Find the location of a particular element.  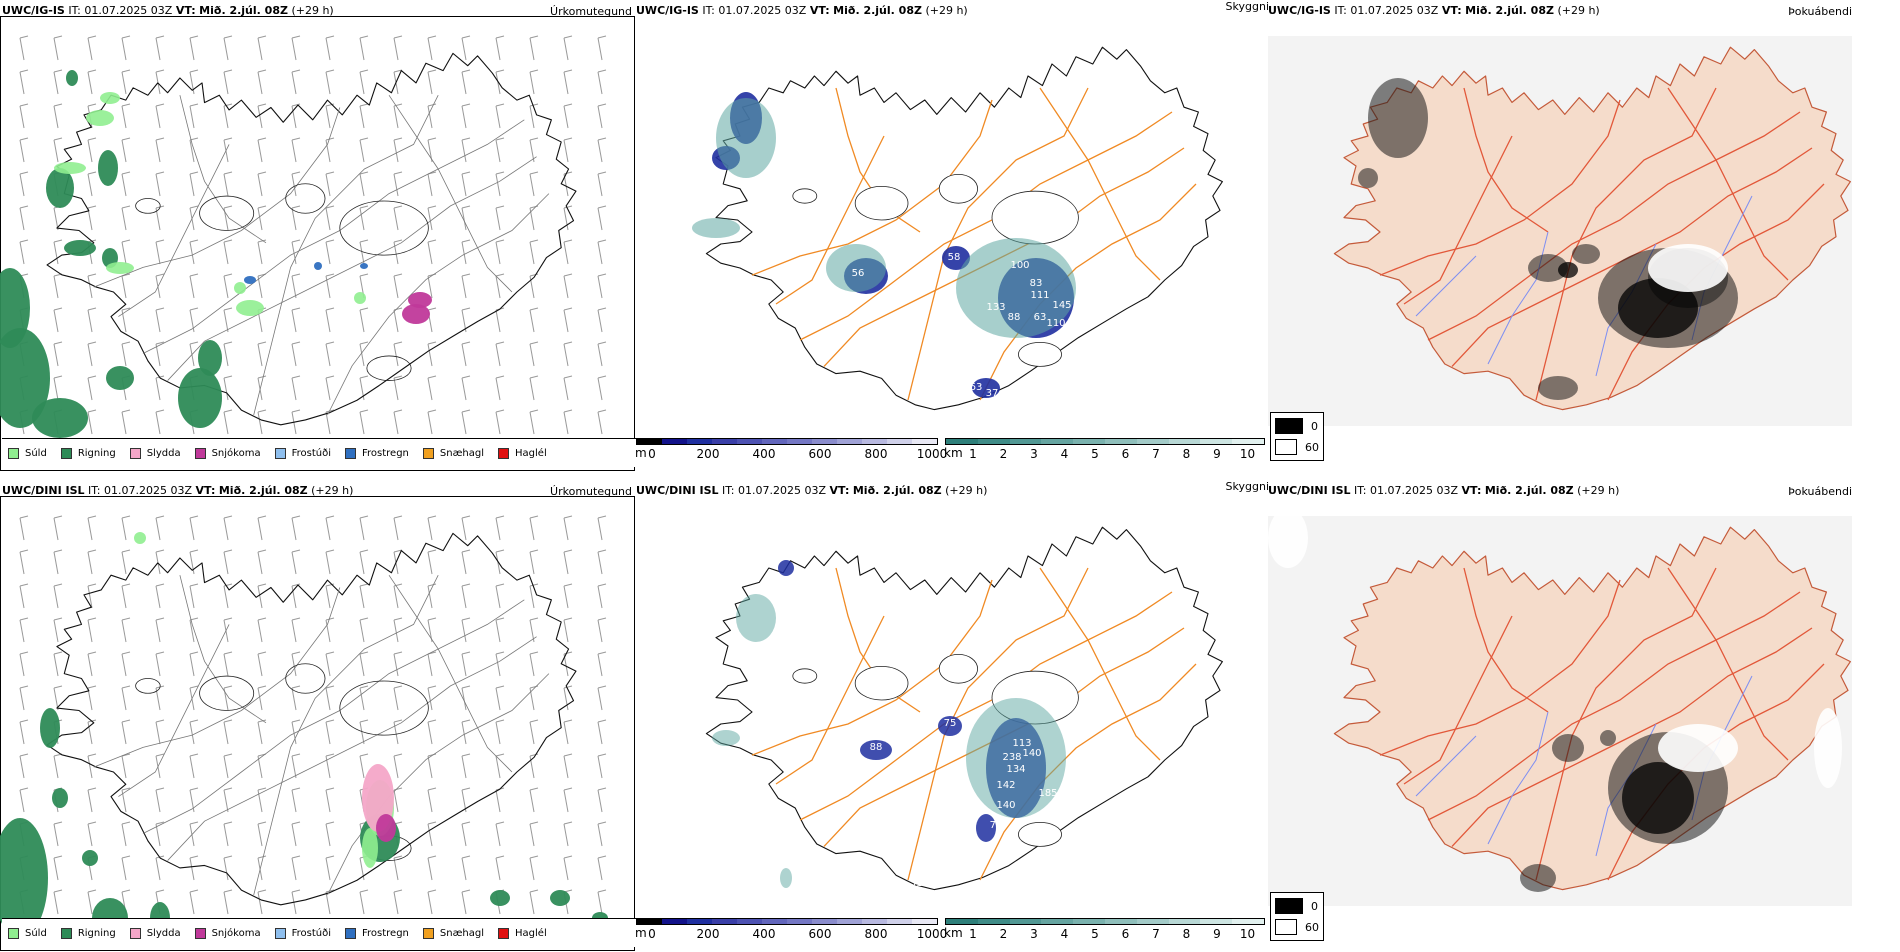

visibility-colorbar: km 1 2 3 4 5 6 7 8 9 10 is located at coordinates (1104, 452).